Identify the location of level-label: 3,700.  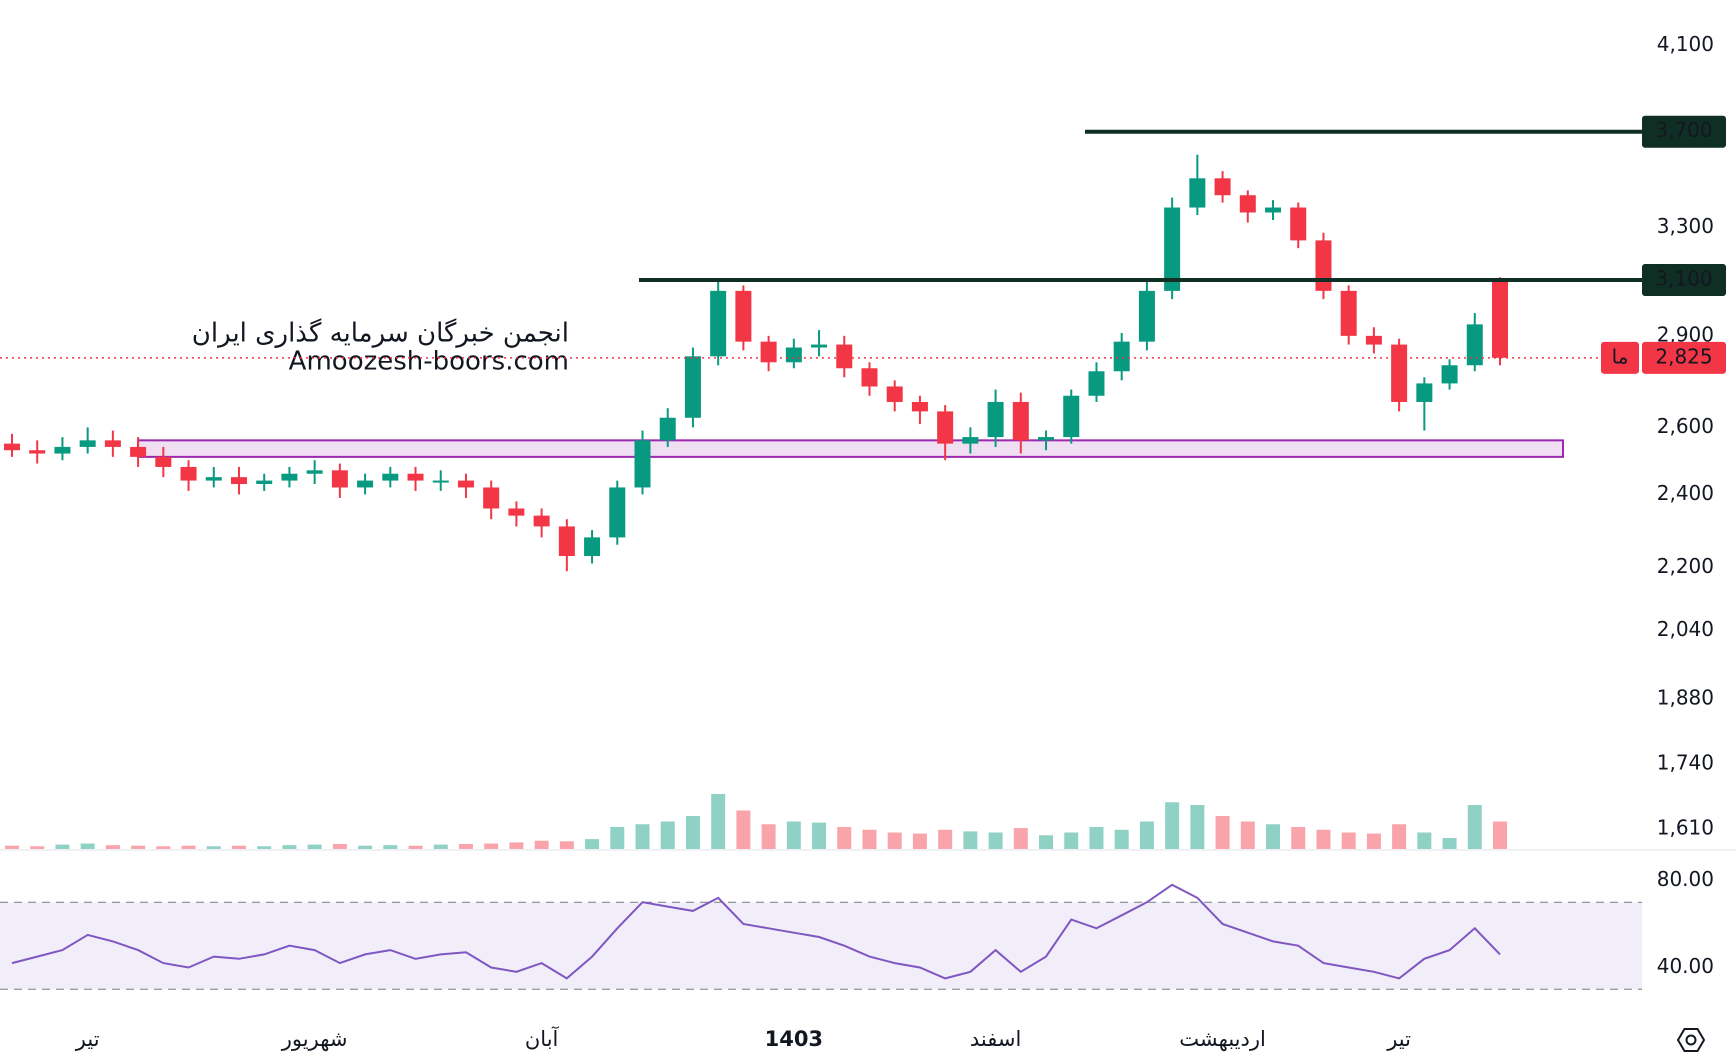
(1683, 130).